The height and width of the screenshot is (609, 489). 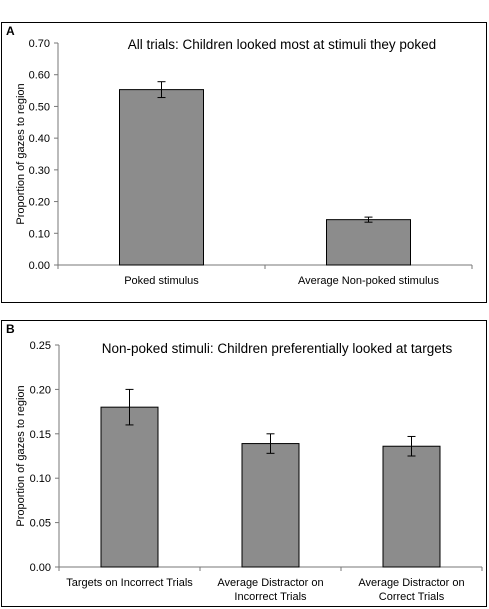 What do you see at coordinates (10, 329) in the screenshot?
I see `panel-label: B` at bounding box center [10, 329].